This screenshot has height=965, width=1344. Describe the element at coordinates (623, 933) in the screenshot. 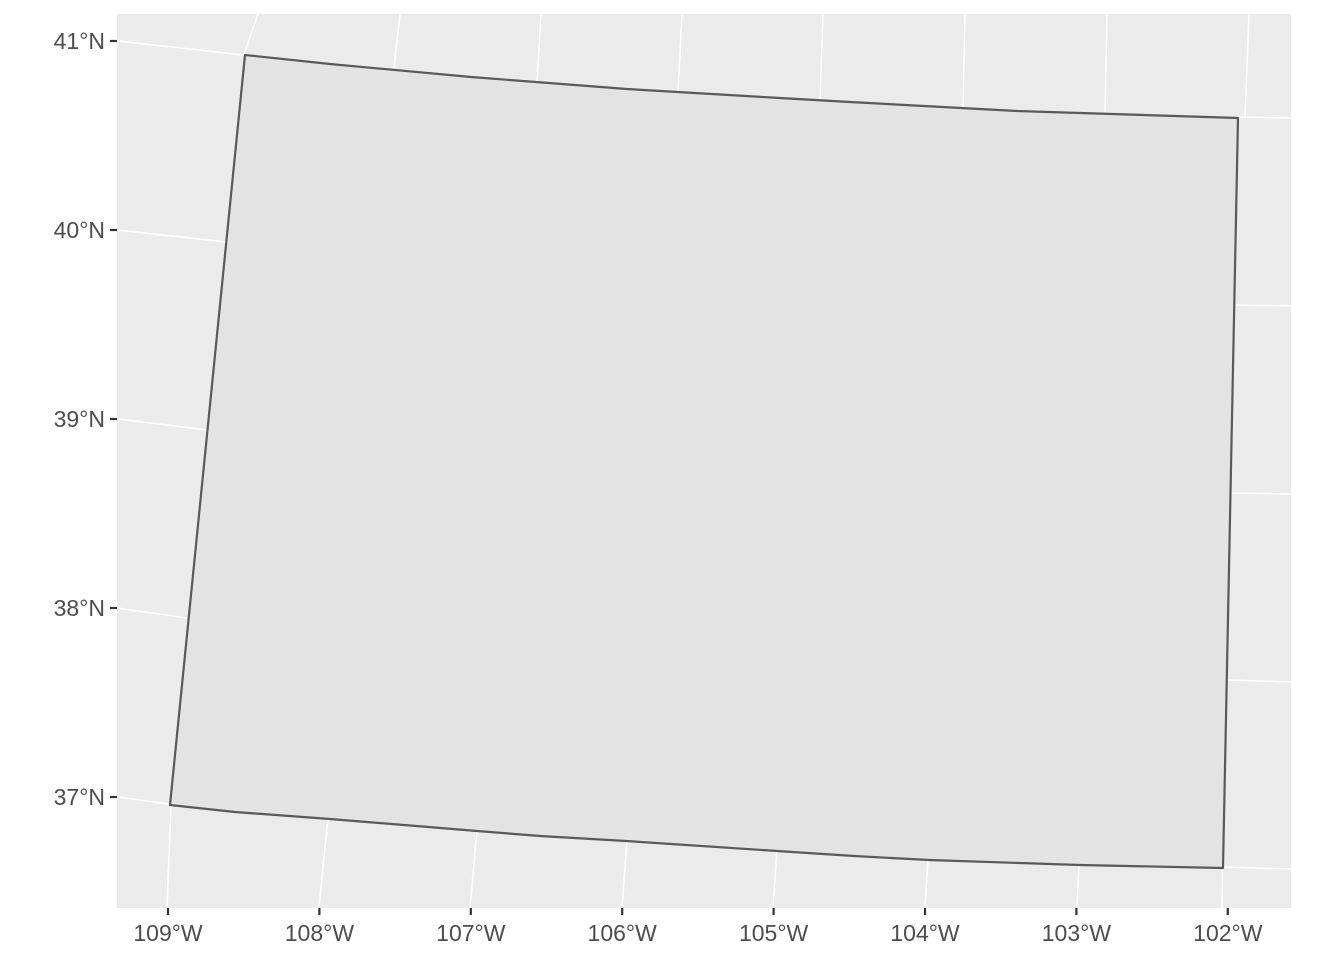

I see `x-tick-label: 106°W` at that location.